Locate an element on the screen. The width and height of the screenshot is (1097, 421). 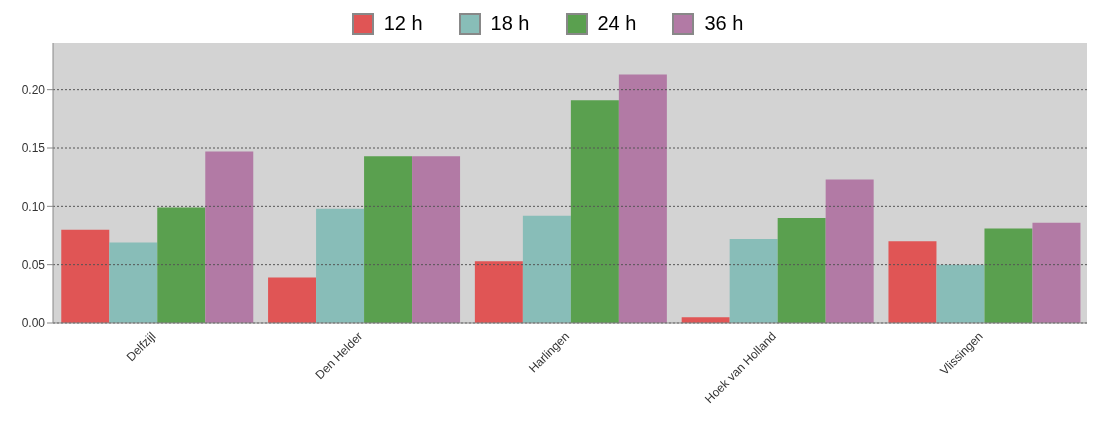
y-tick-label: 0.10 is located at coordinates (33, 206).